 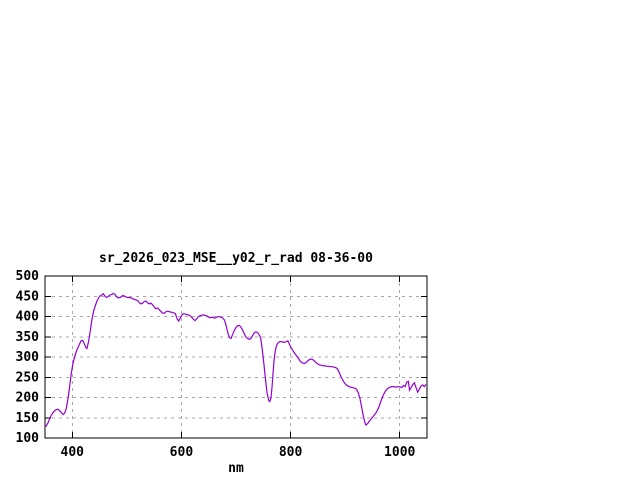 I want to click on y-axis-labels: 100 150 200 250 300 350 400 450 500, so click(x=28, y=357).